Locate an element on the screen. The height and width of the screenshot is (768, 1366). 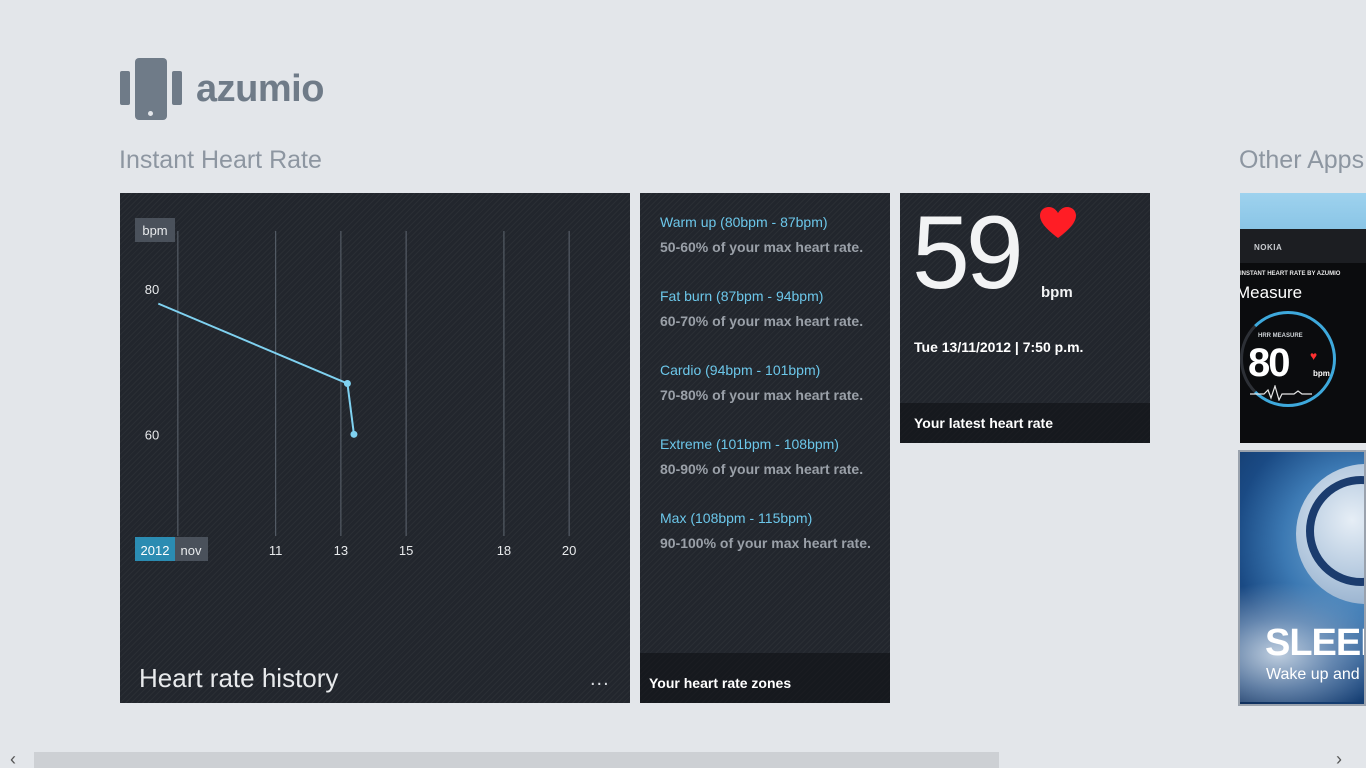
zone-name: Warm up (80bpm - 87bpm) is located at coordinates (744, 222).